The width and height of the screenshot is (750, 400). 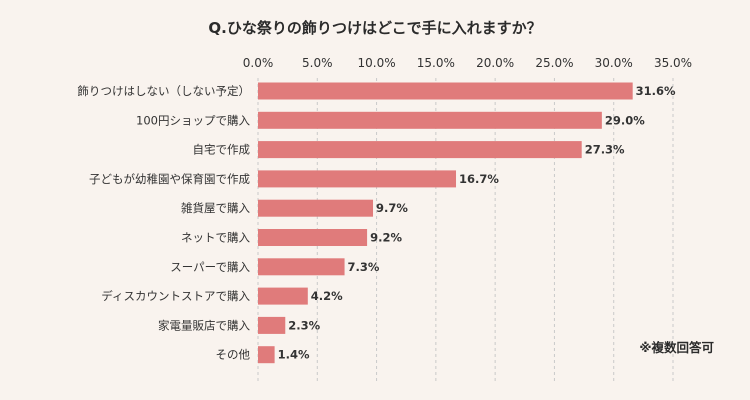 I want to click on value-label: 7.3%, so click(x=364, y=267).